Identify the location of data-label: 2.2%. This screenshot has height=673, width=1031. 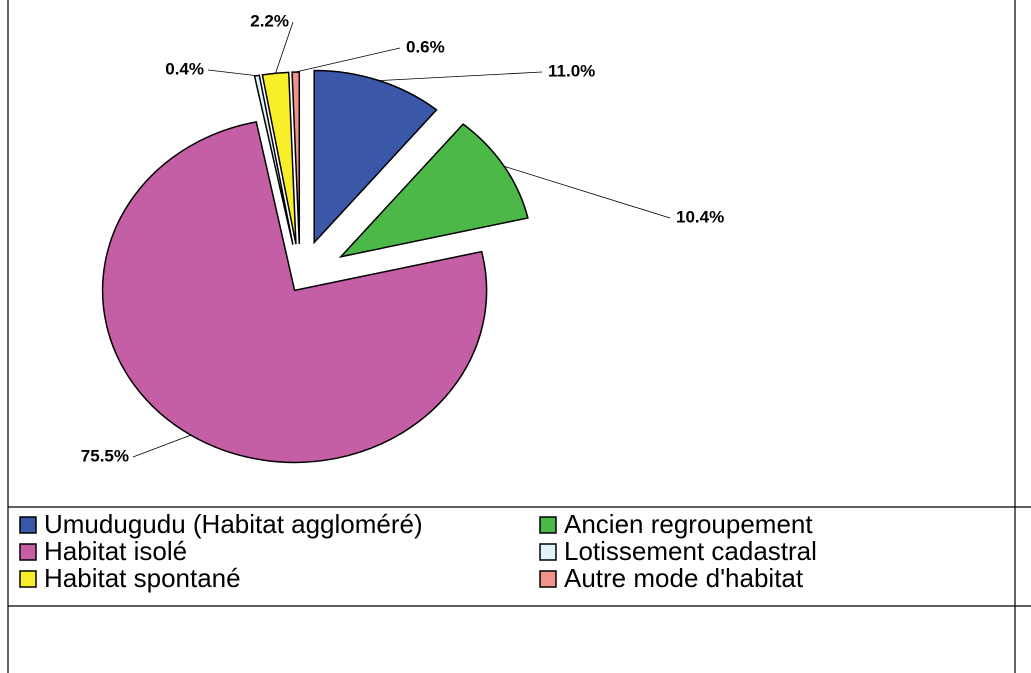
(269, 20).